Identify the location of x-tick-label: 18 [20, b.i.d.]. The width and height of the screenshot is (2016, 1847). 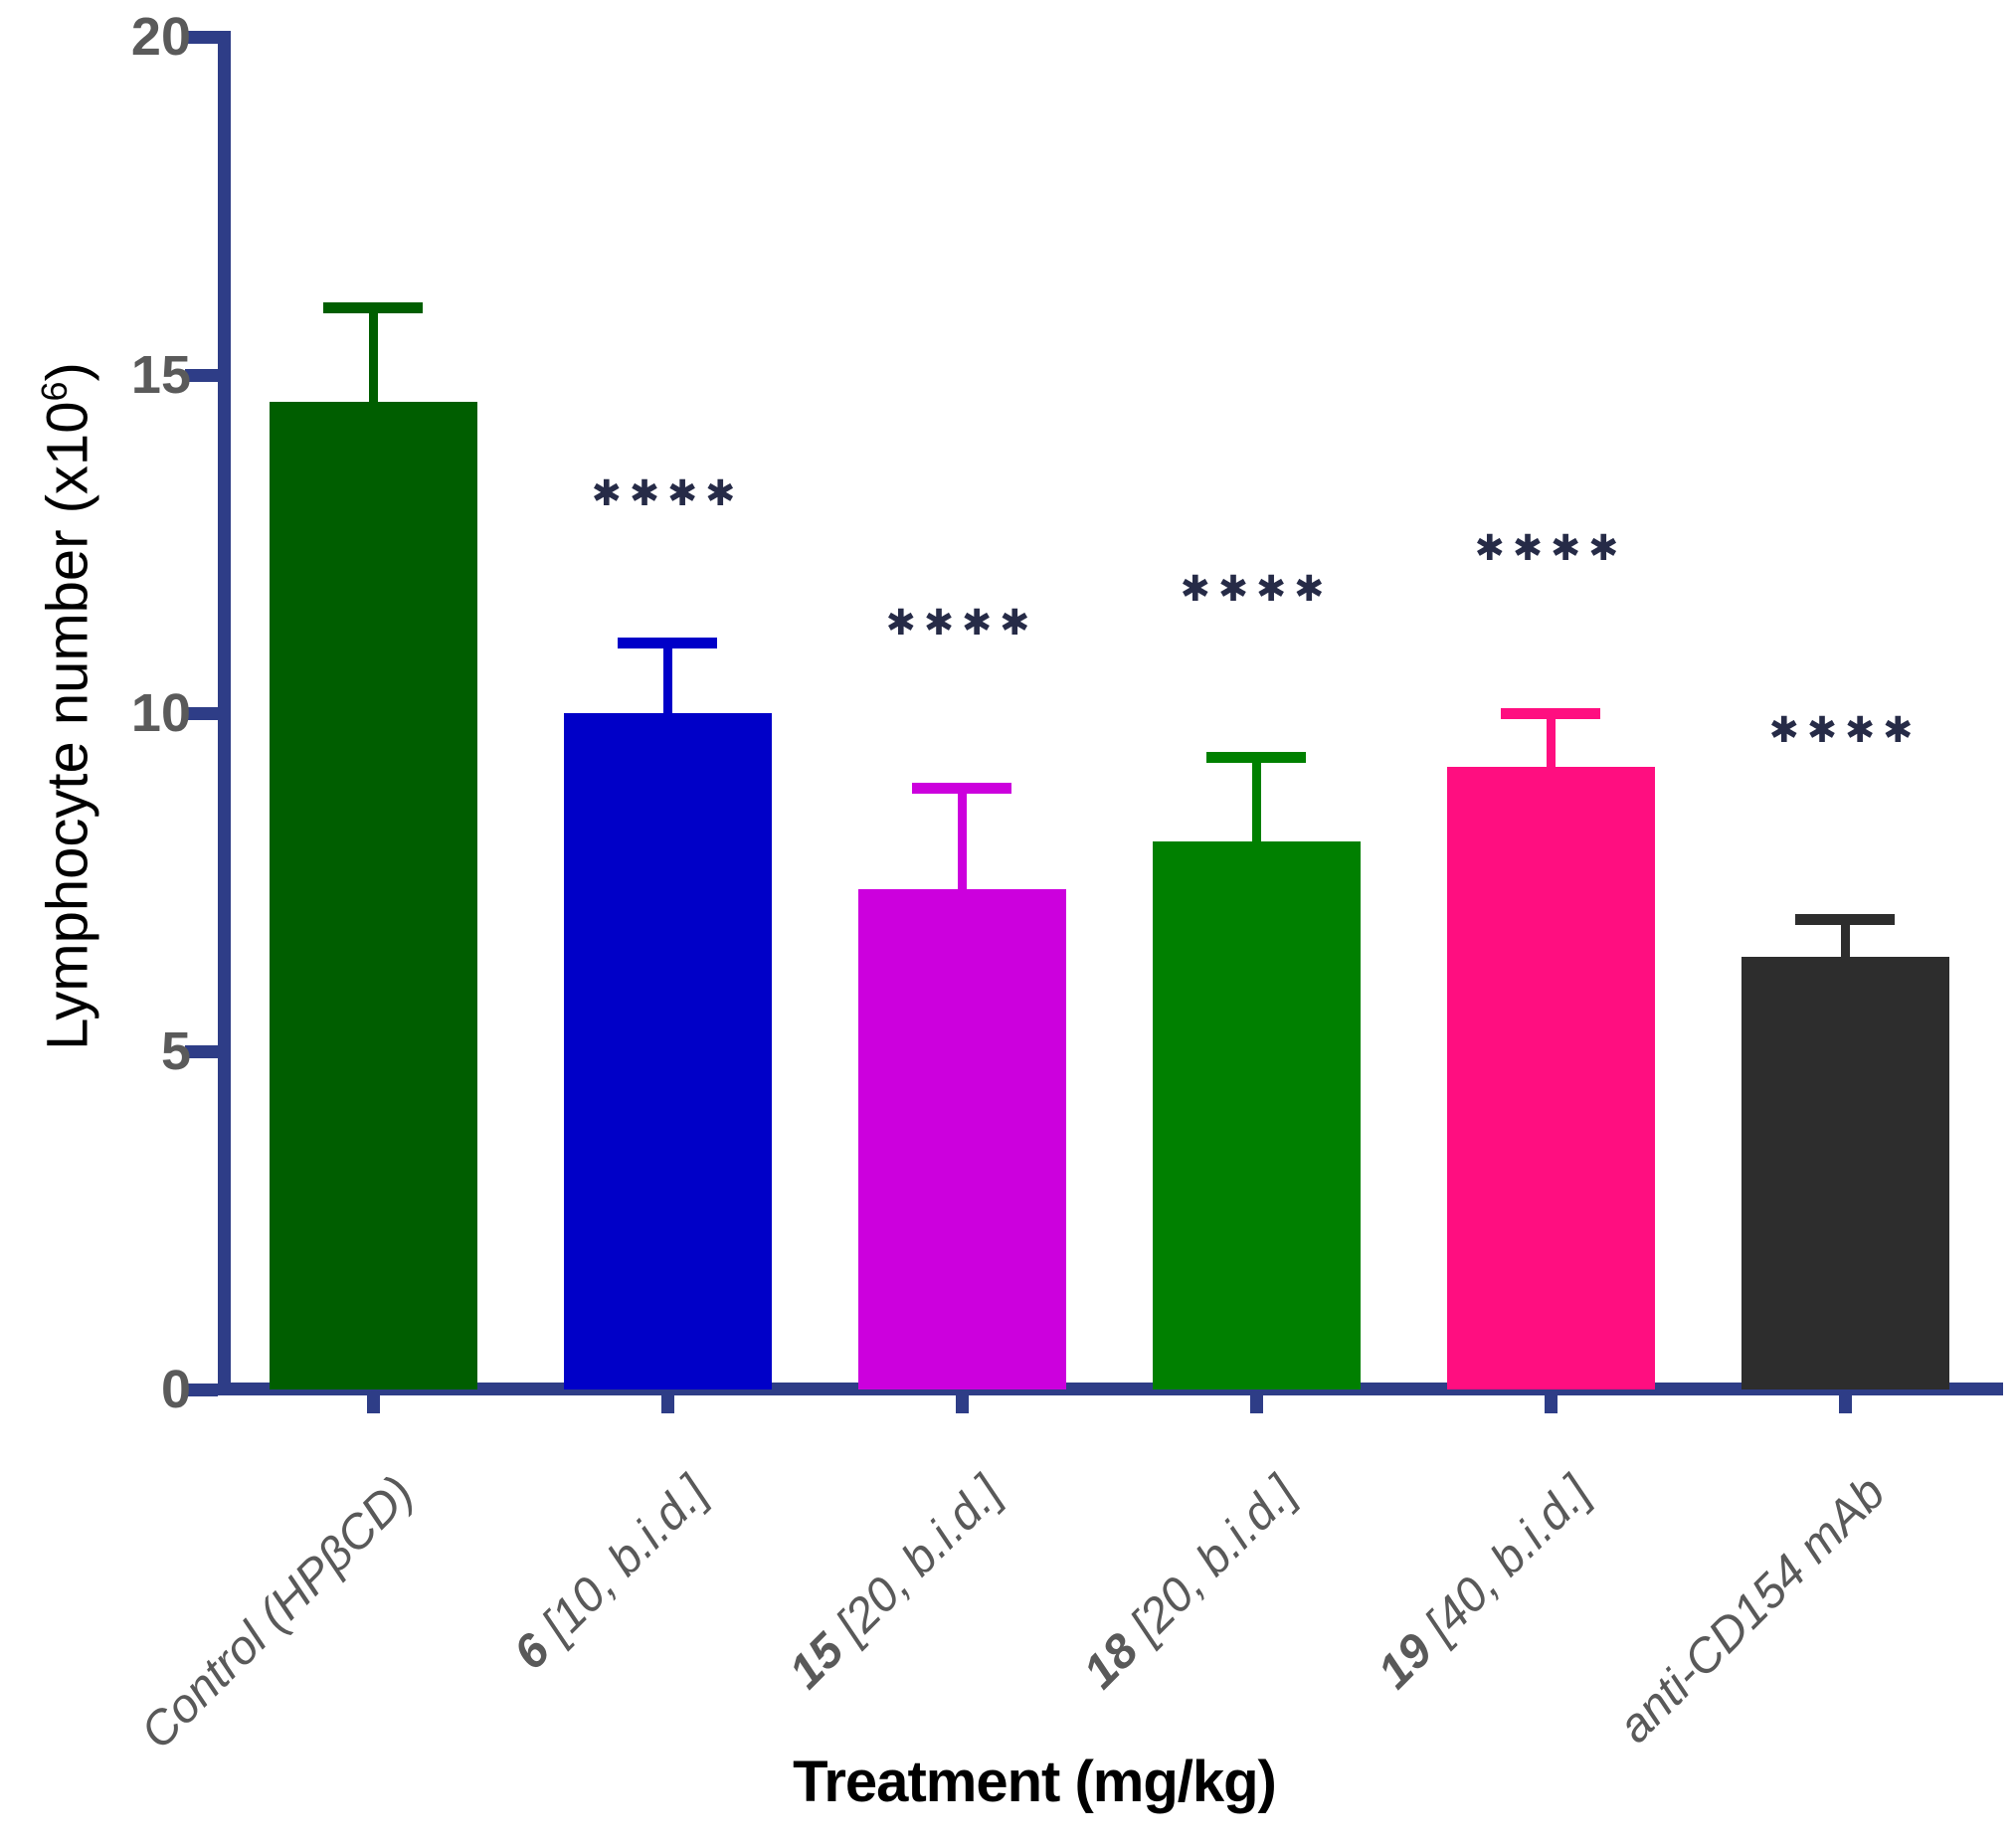
(1190, 1582).